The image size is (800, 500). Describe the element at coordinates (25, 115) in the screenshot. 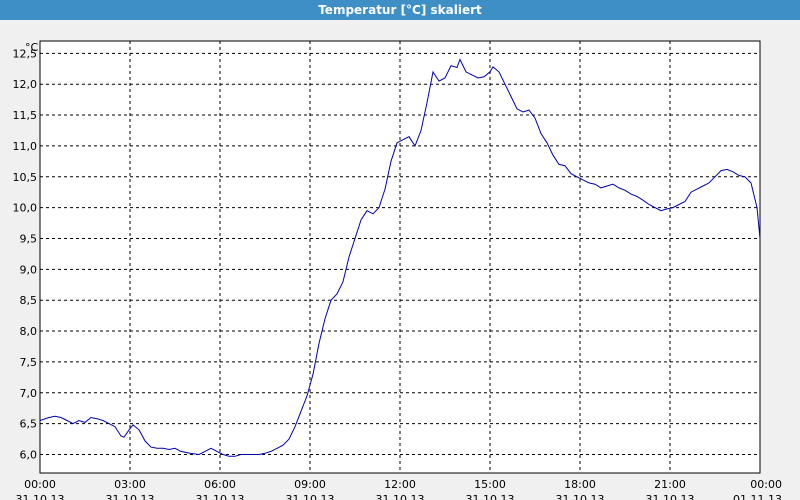

I see `y-tick-label: 11,5` at that location.